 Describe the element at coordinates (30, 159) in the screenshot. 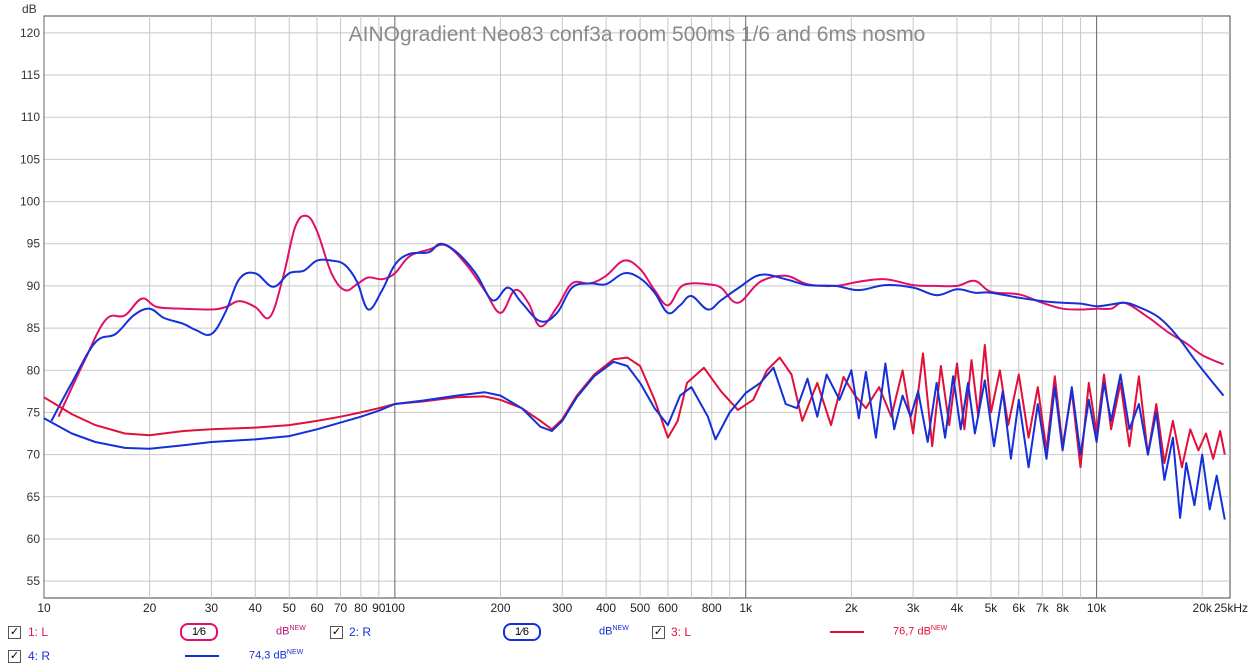

I see `y-tick-label: 105` at that location.